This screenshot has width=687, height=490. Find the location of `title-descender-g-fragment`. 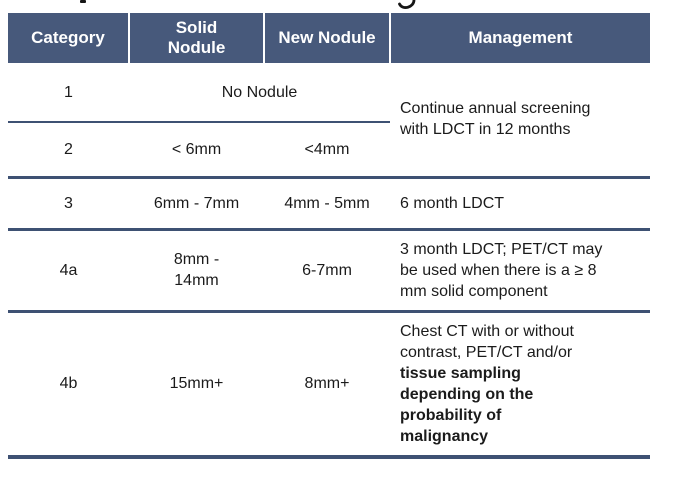

title-descender-g-fragment is located at coordinates (407, 4).